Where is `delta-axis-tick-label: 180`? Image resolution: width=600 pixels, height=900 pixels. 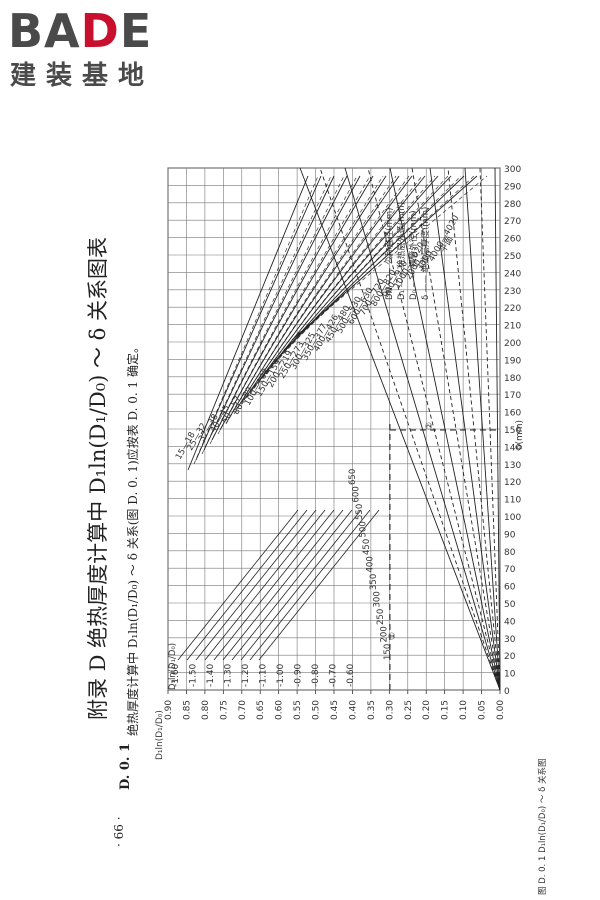 delta-axis-tick-label: 180 is located at coordinates (512, 379).